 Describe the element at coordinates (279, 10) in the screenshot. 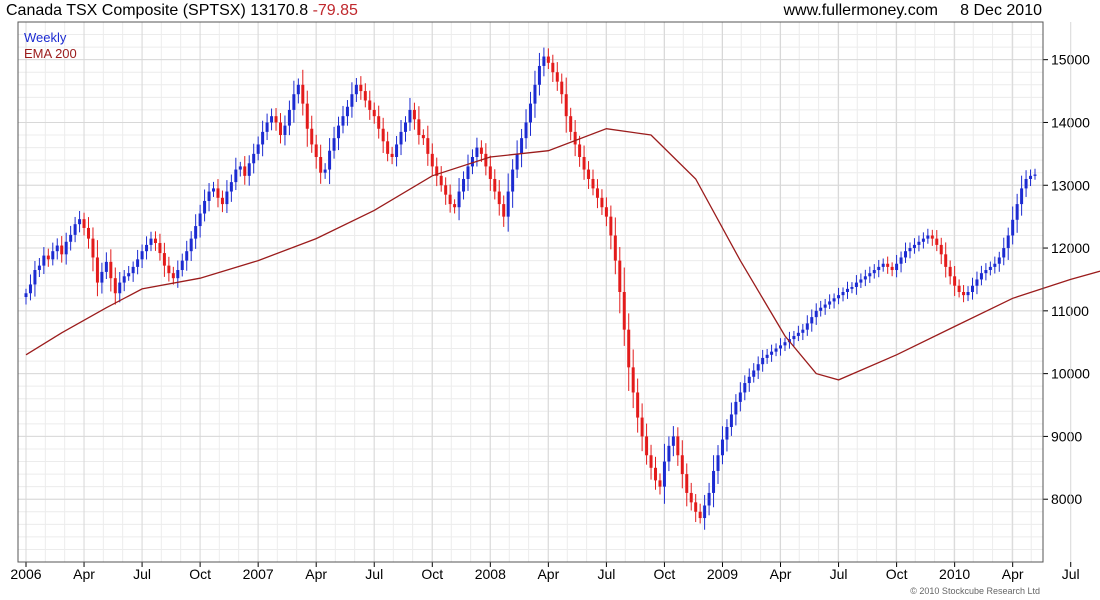

I see `last-price: 13170.8` at that location.